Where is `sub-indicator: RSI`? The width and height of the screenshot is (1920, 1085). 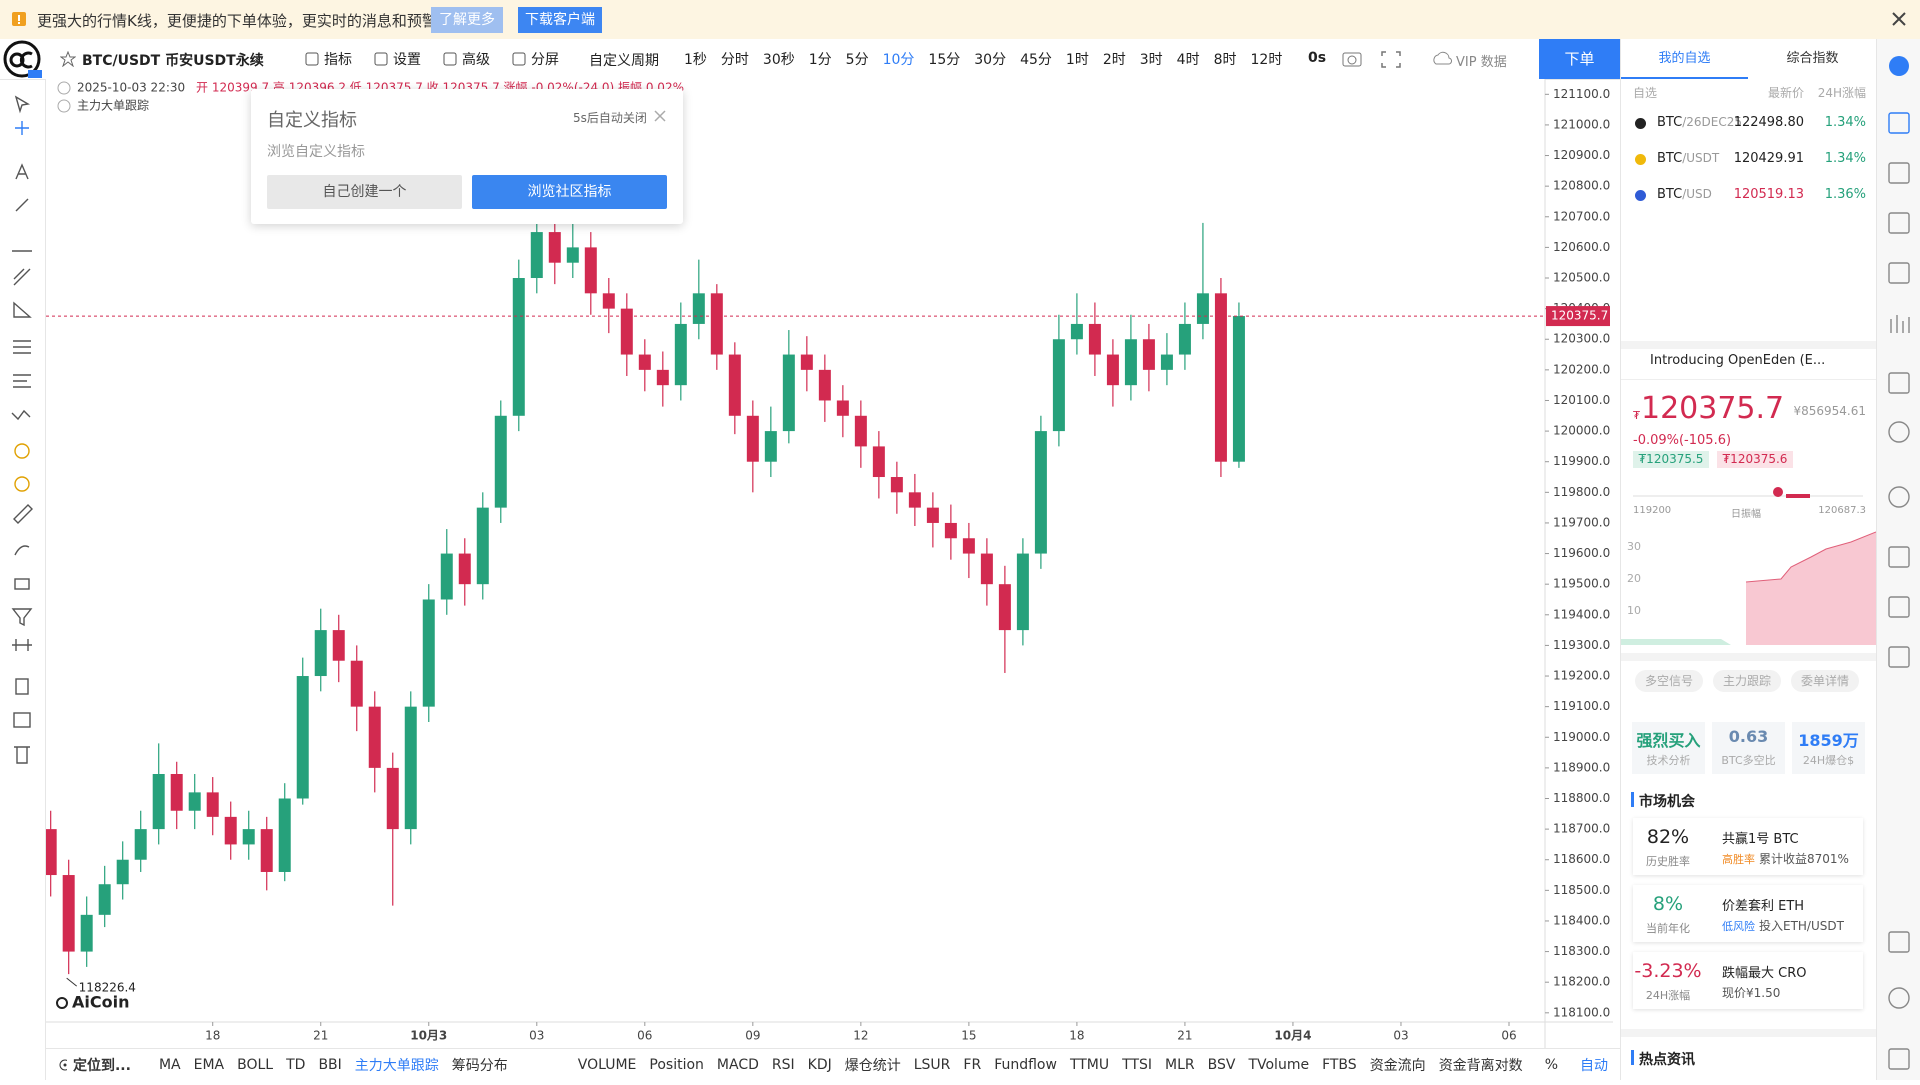
sub-indicator: RSI is located at coordinates (783, 1065).